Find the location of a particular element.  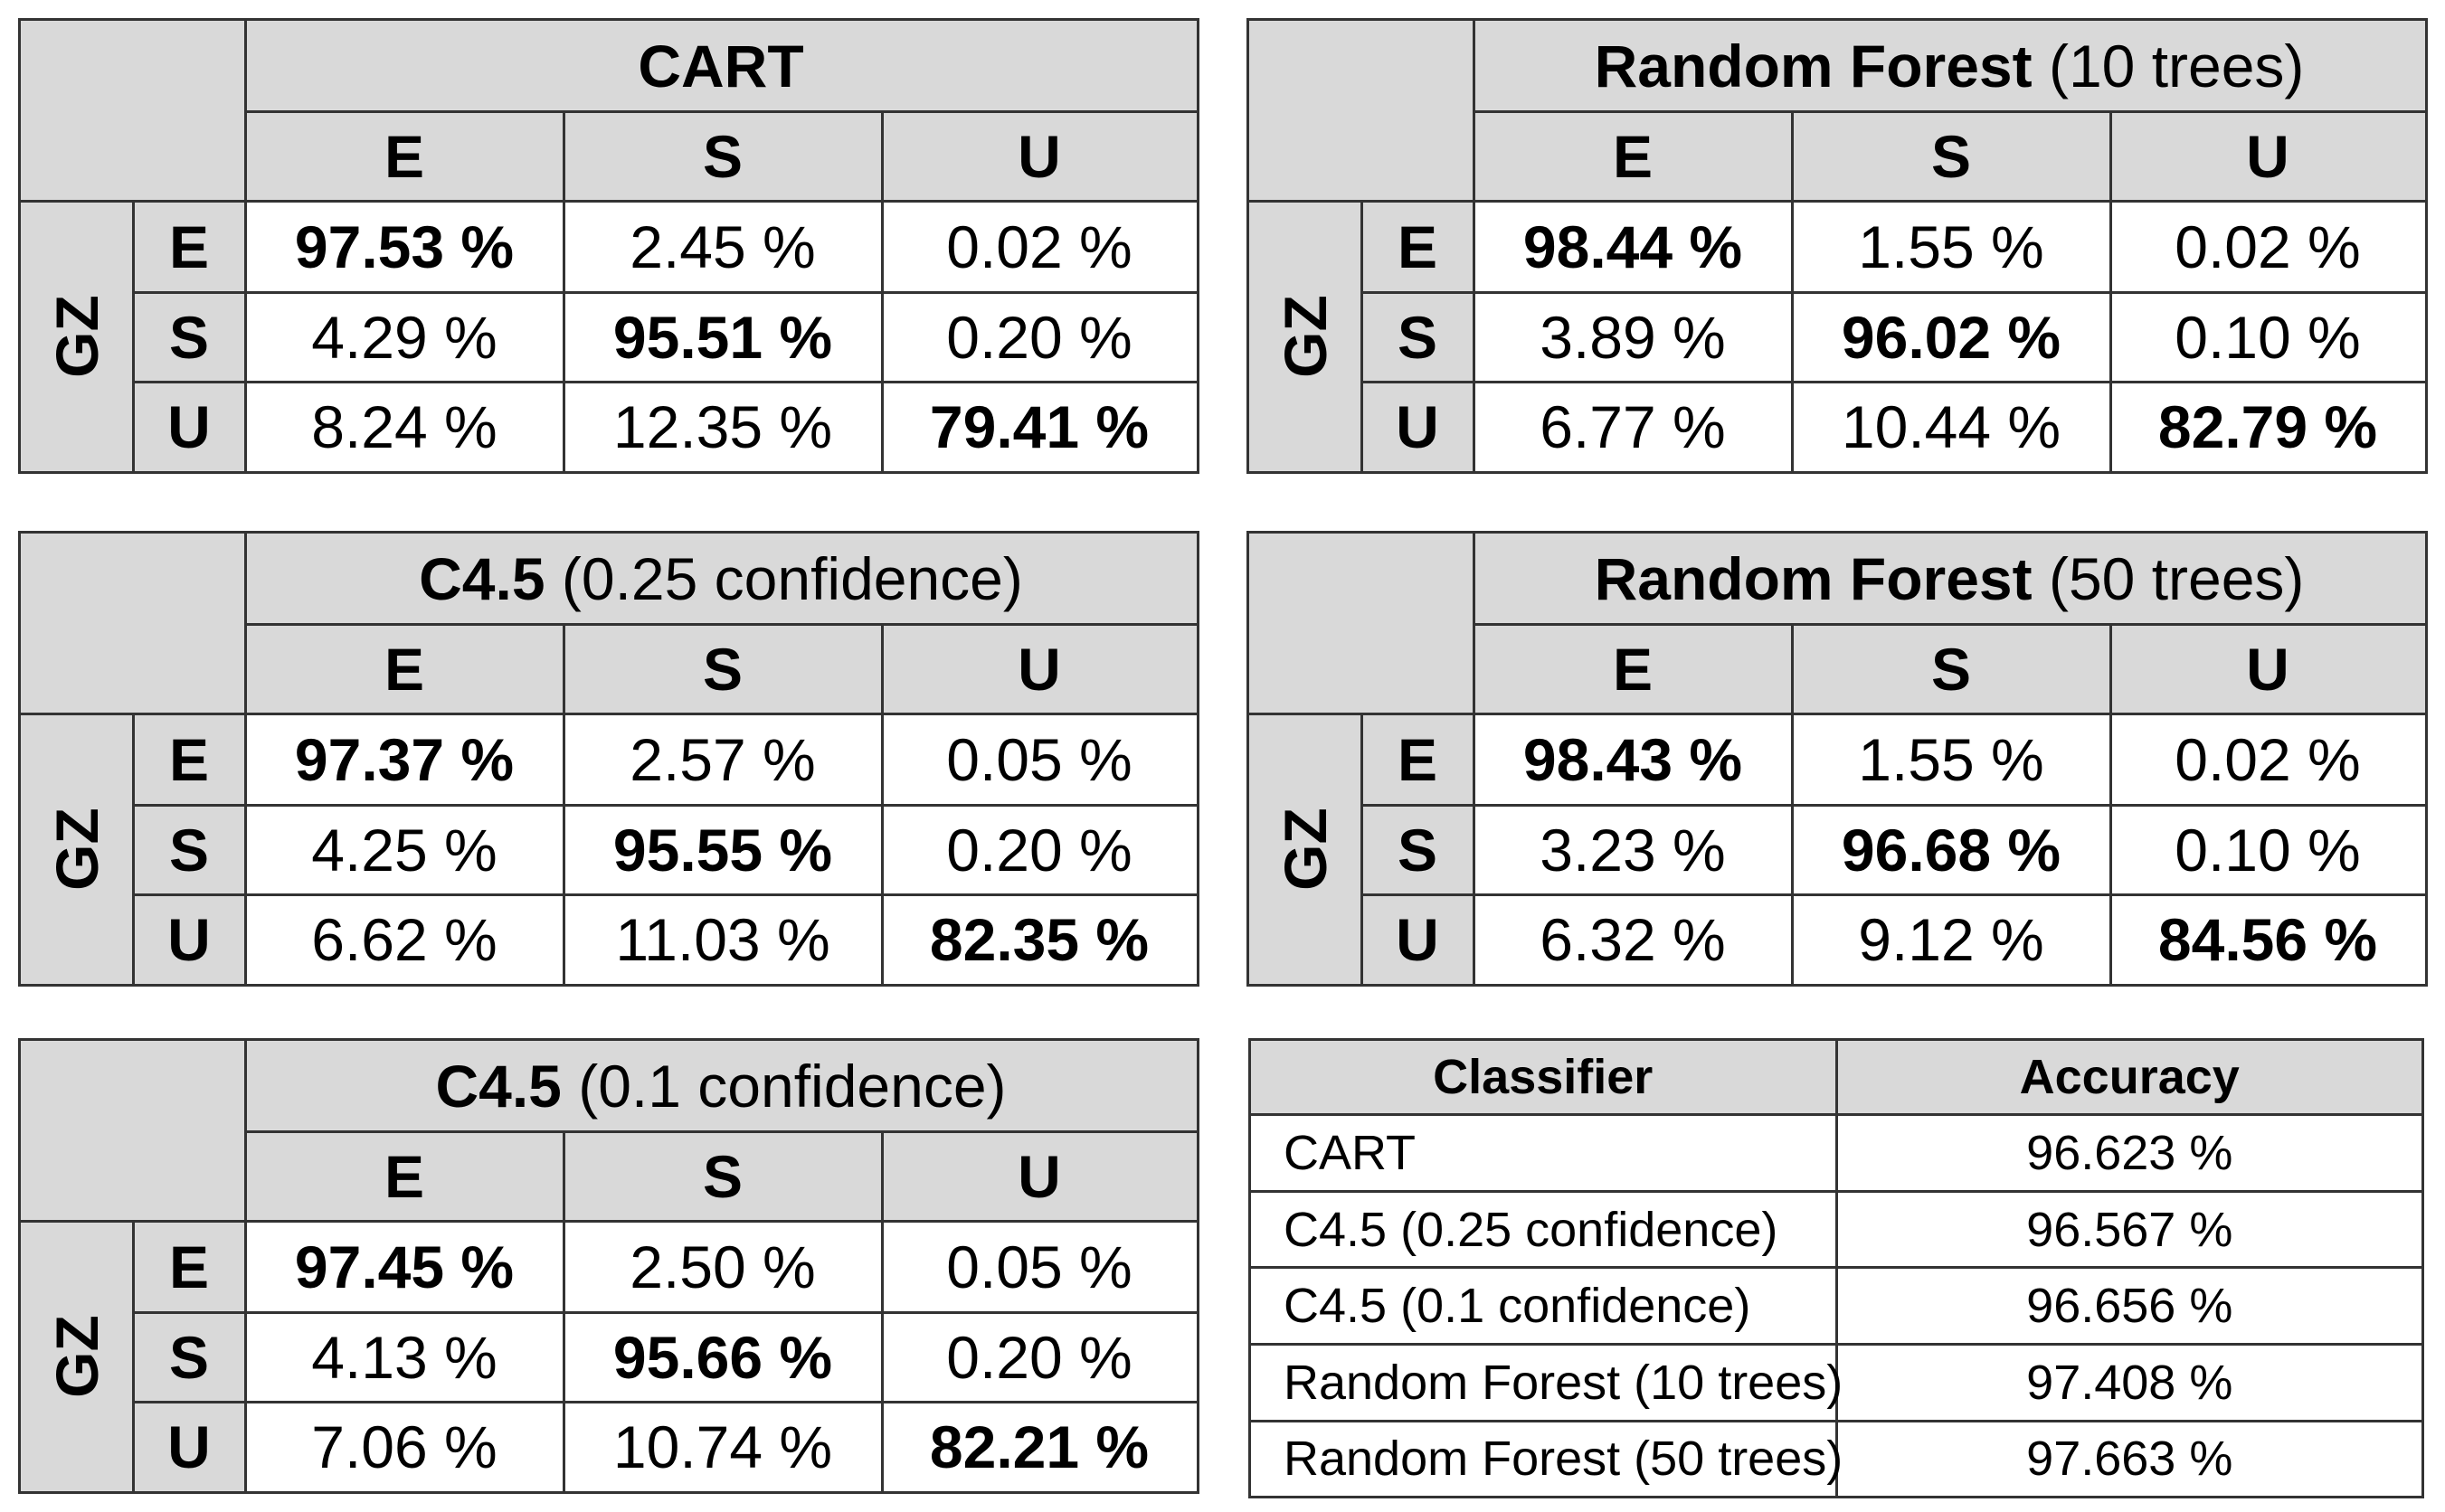

matrix-value: 97.45 % is located at coordinates (404, 1266).